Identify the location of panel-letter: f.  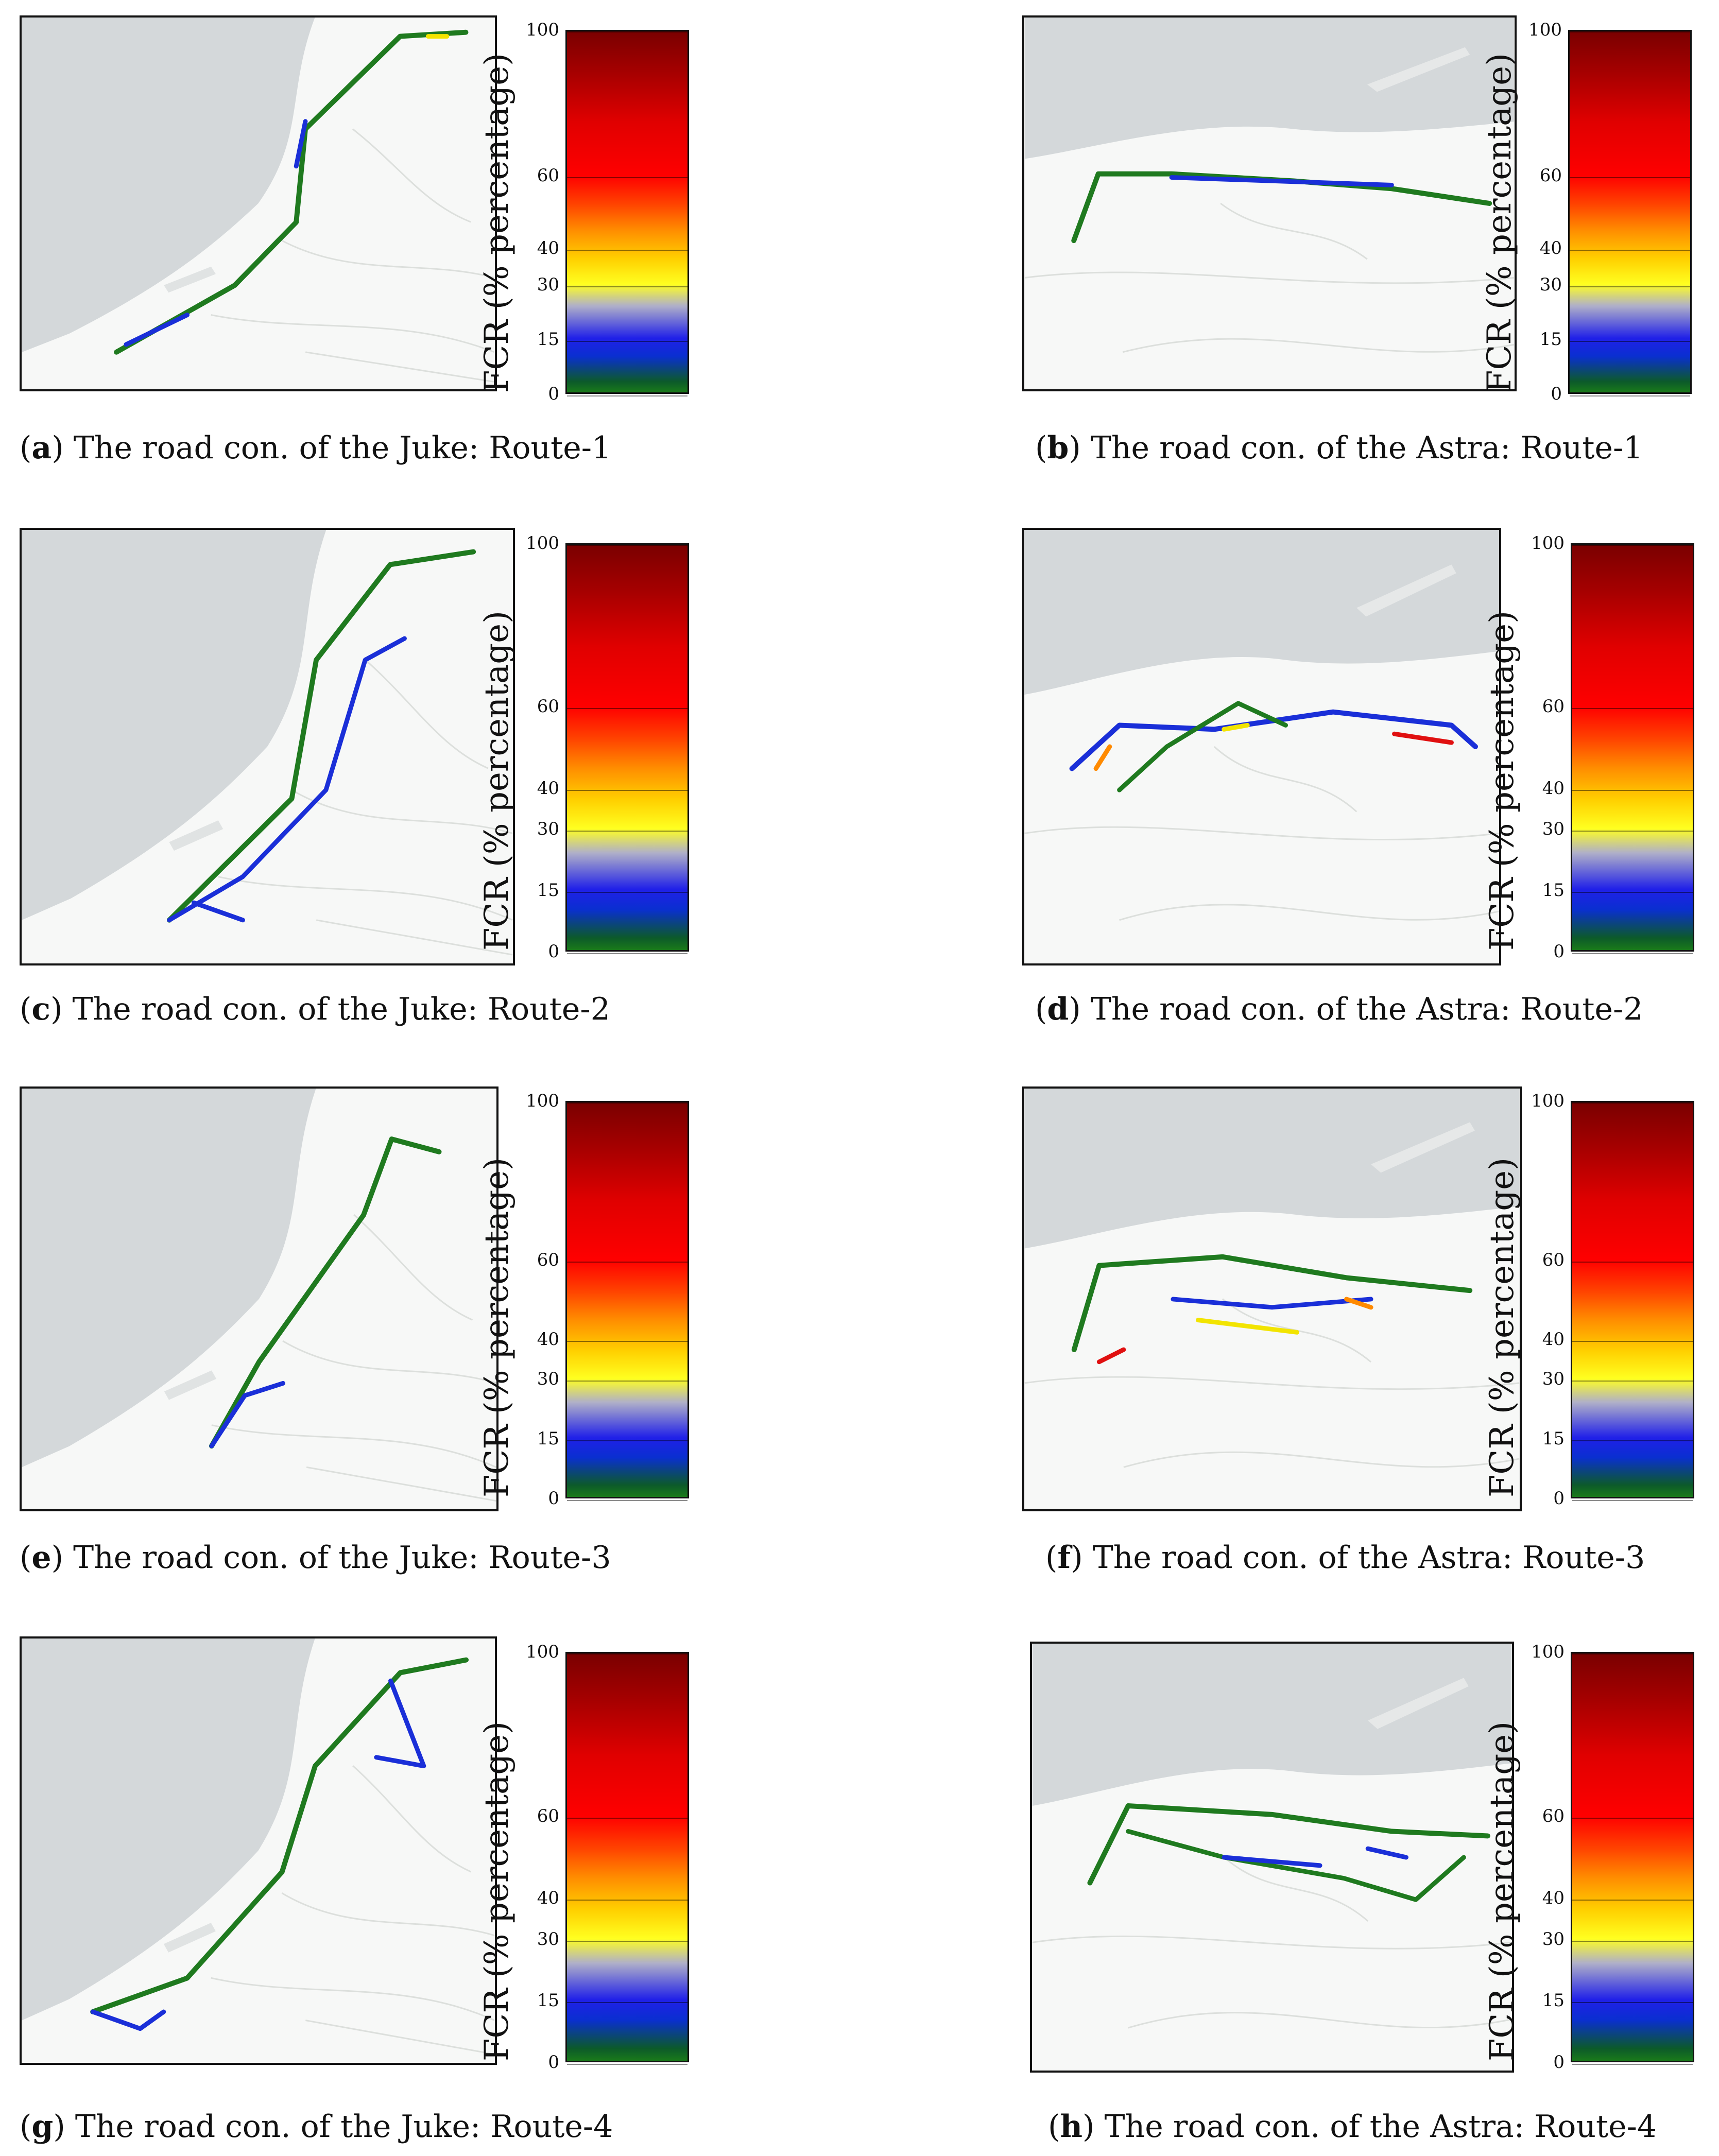
(1064, 1558).